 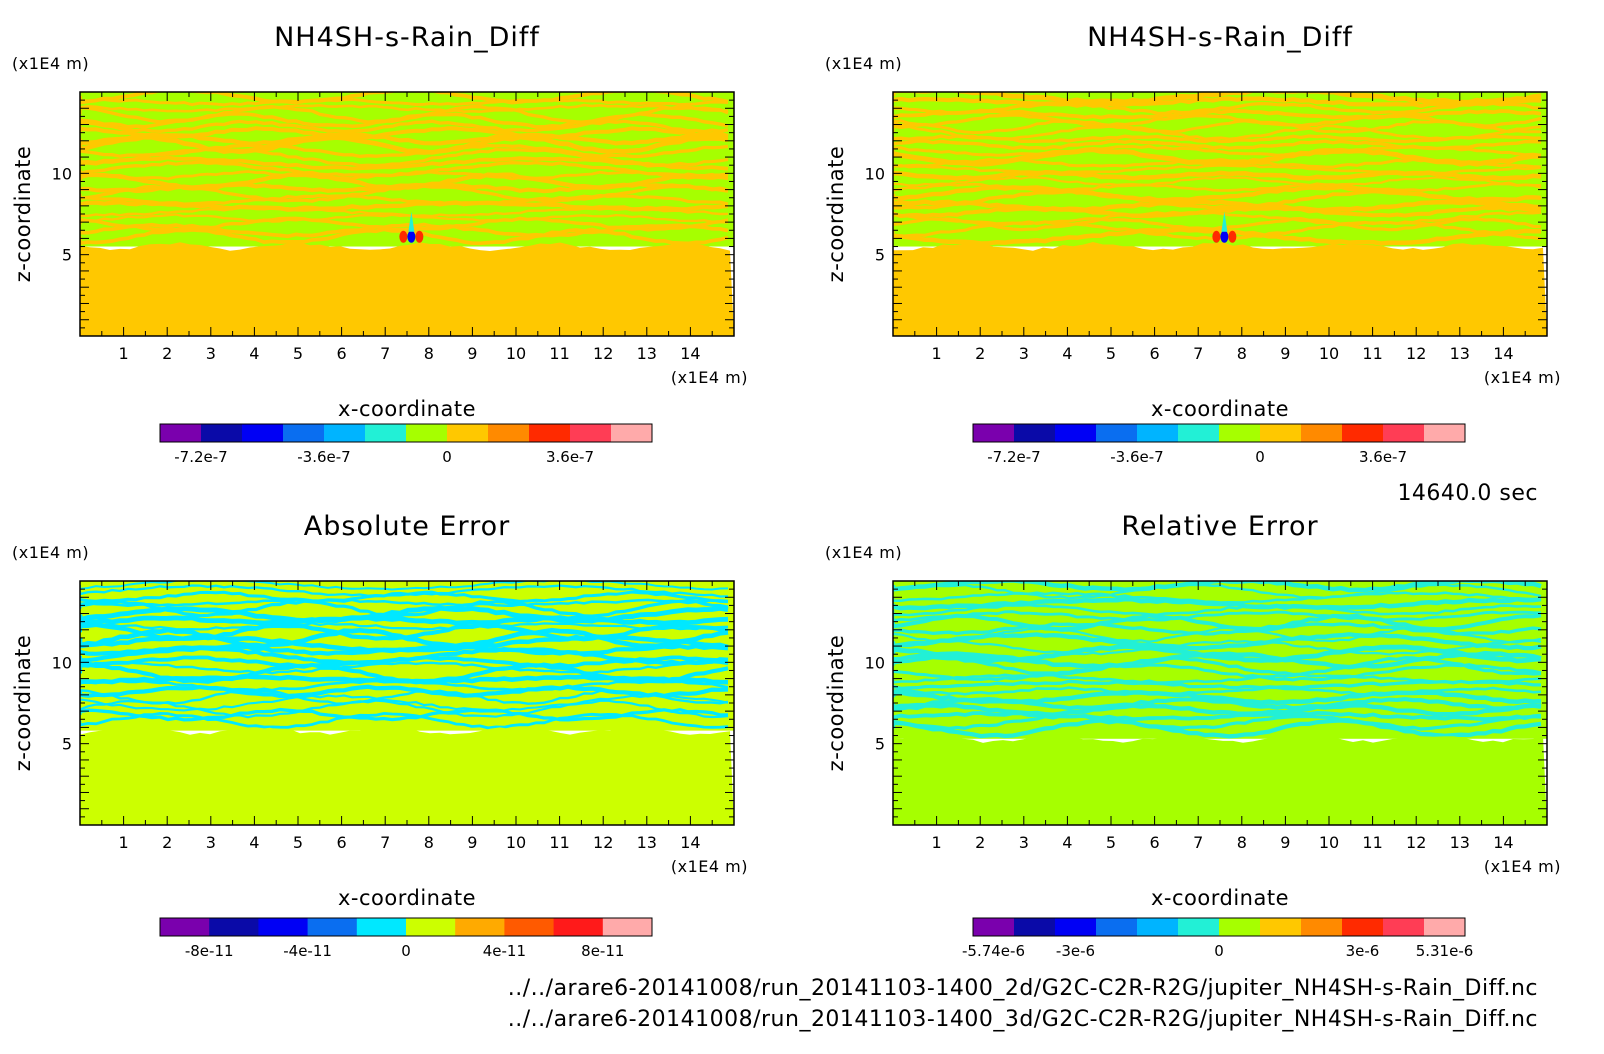 I want to click on colorbar-tick-label: -4e-11, so click(x=307, y=951).